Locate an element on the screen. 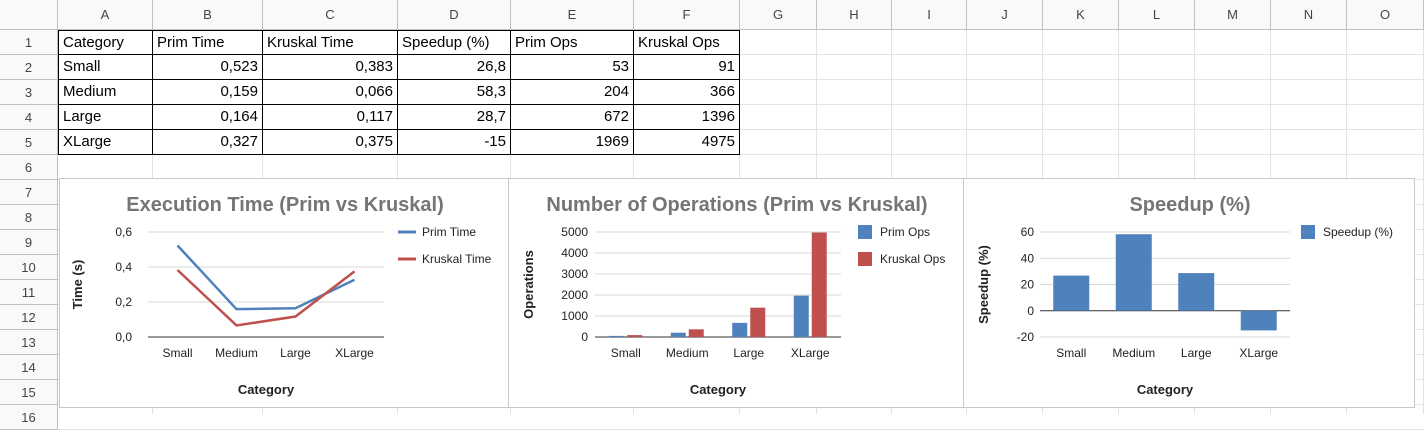 This screenshot has height=430, width=1424. table-cell: -15 is located at coordinates (454, 142).